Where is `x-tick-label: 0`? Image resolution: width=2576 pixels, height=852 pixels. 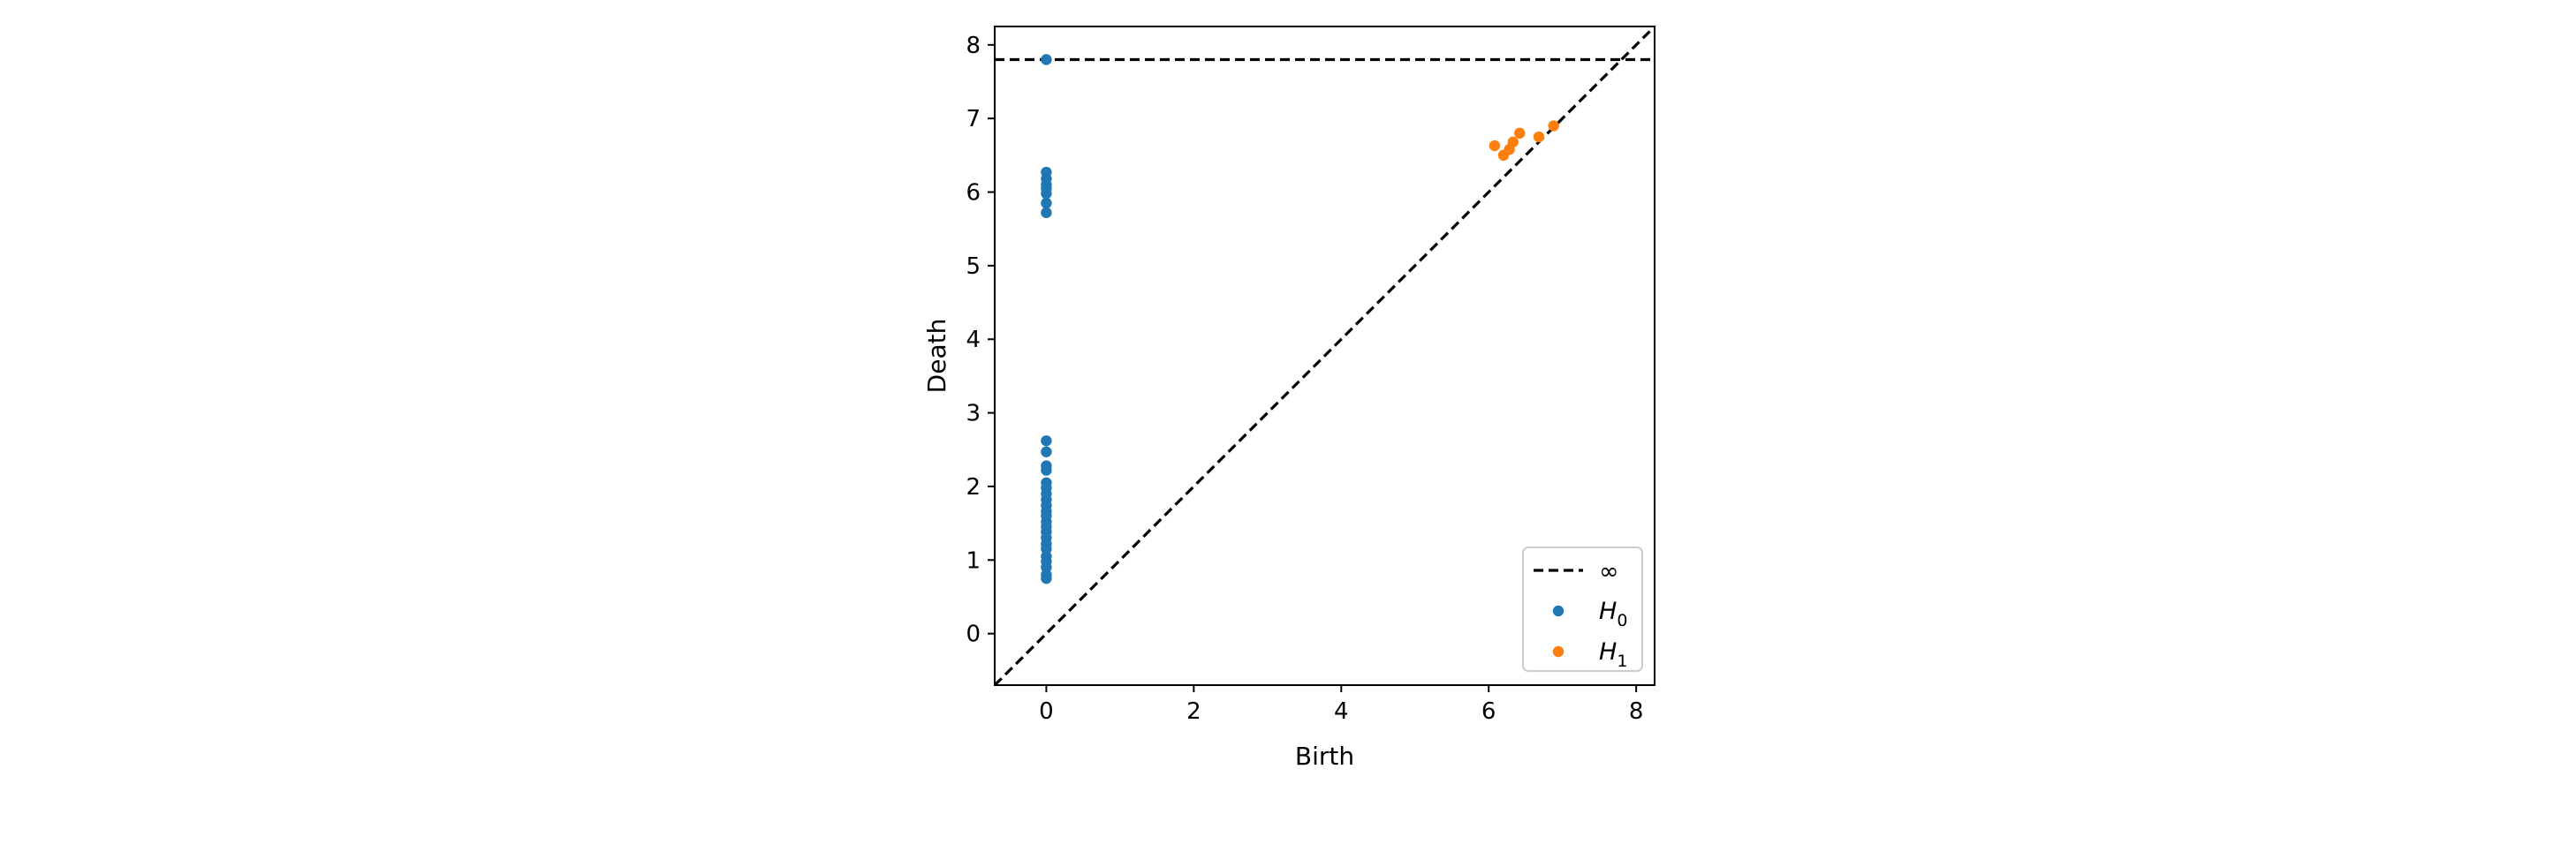 x-tick-label: 0 is located at coordinates (1047, 712).